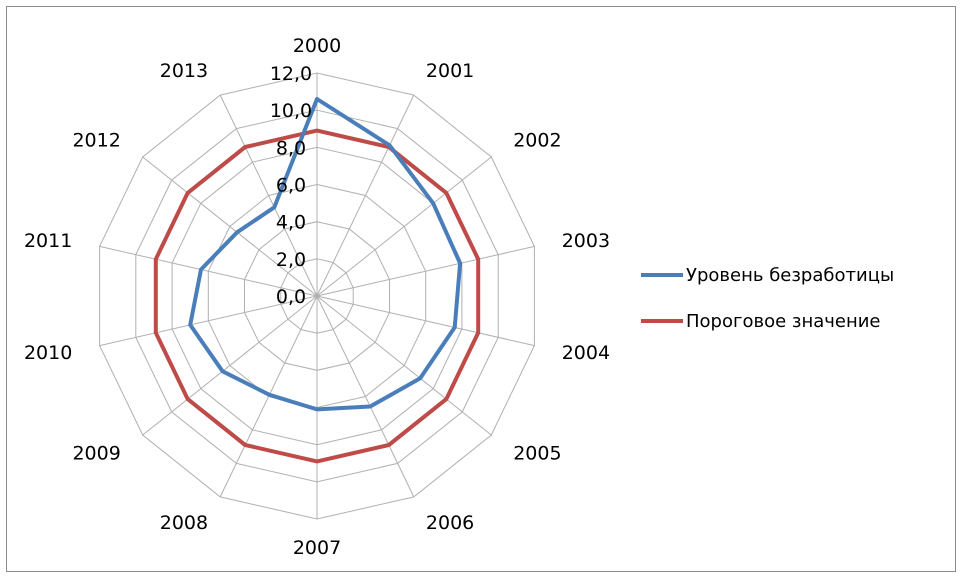  What do you see at coordinates (291, 297) in the screenshot?
I see `radial-tick-label: 0,0` at bounding box center [291, 297].